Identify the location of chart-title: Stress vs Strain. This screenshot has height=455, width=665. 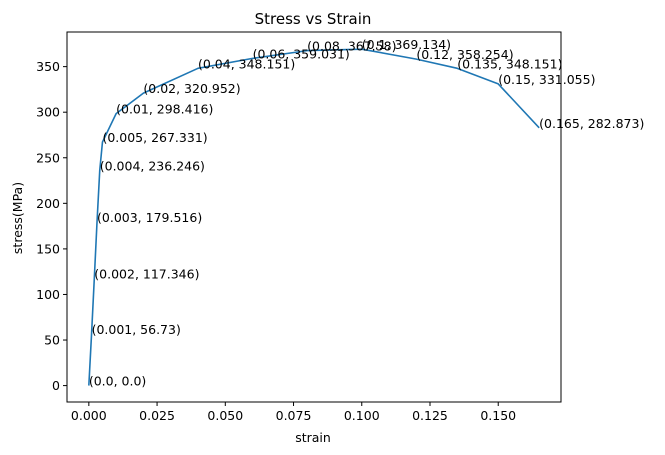
(313, 19).